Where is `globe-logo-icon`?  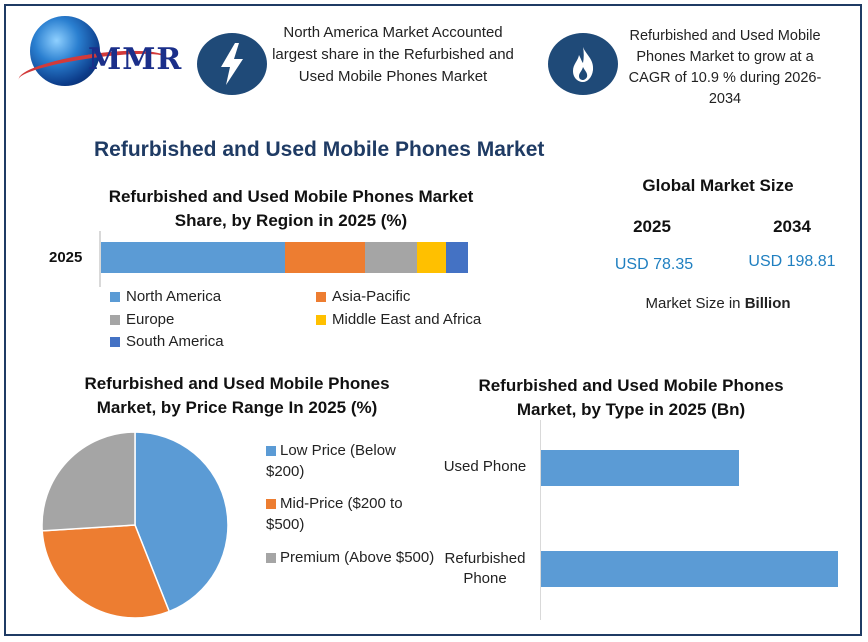 globe-logo-icon is located at coordinates (65, 51).